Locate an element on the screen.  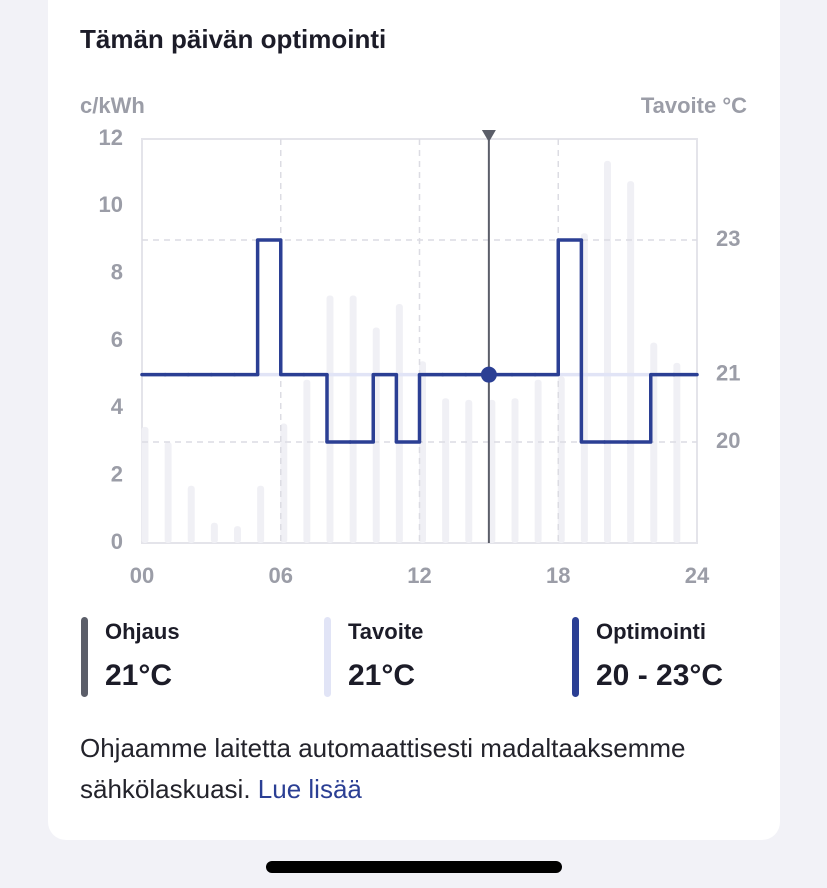
y2-tick-label: 20 is located at coordinates (728, 440).